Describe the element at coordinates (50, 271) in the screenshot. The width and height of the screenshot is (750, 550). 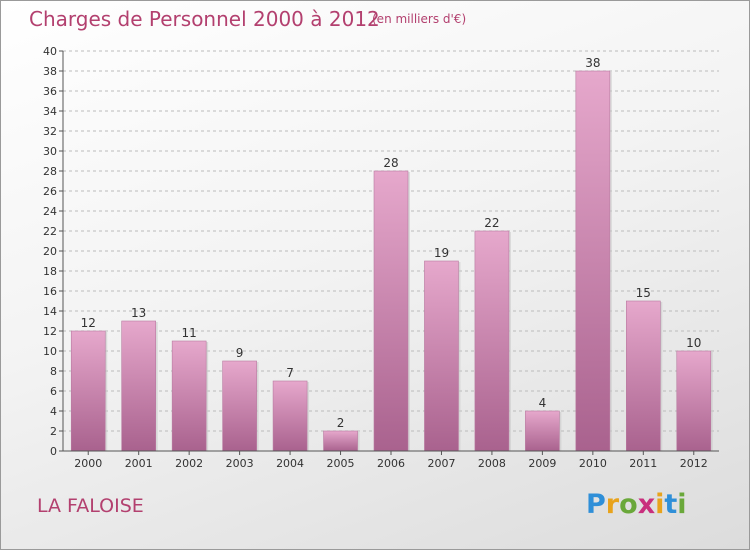
I see `y-tick-label: 18` at that location.